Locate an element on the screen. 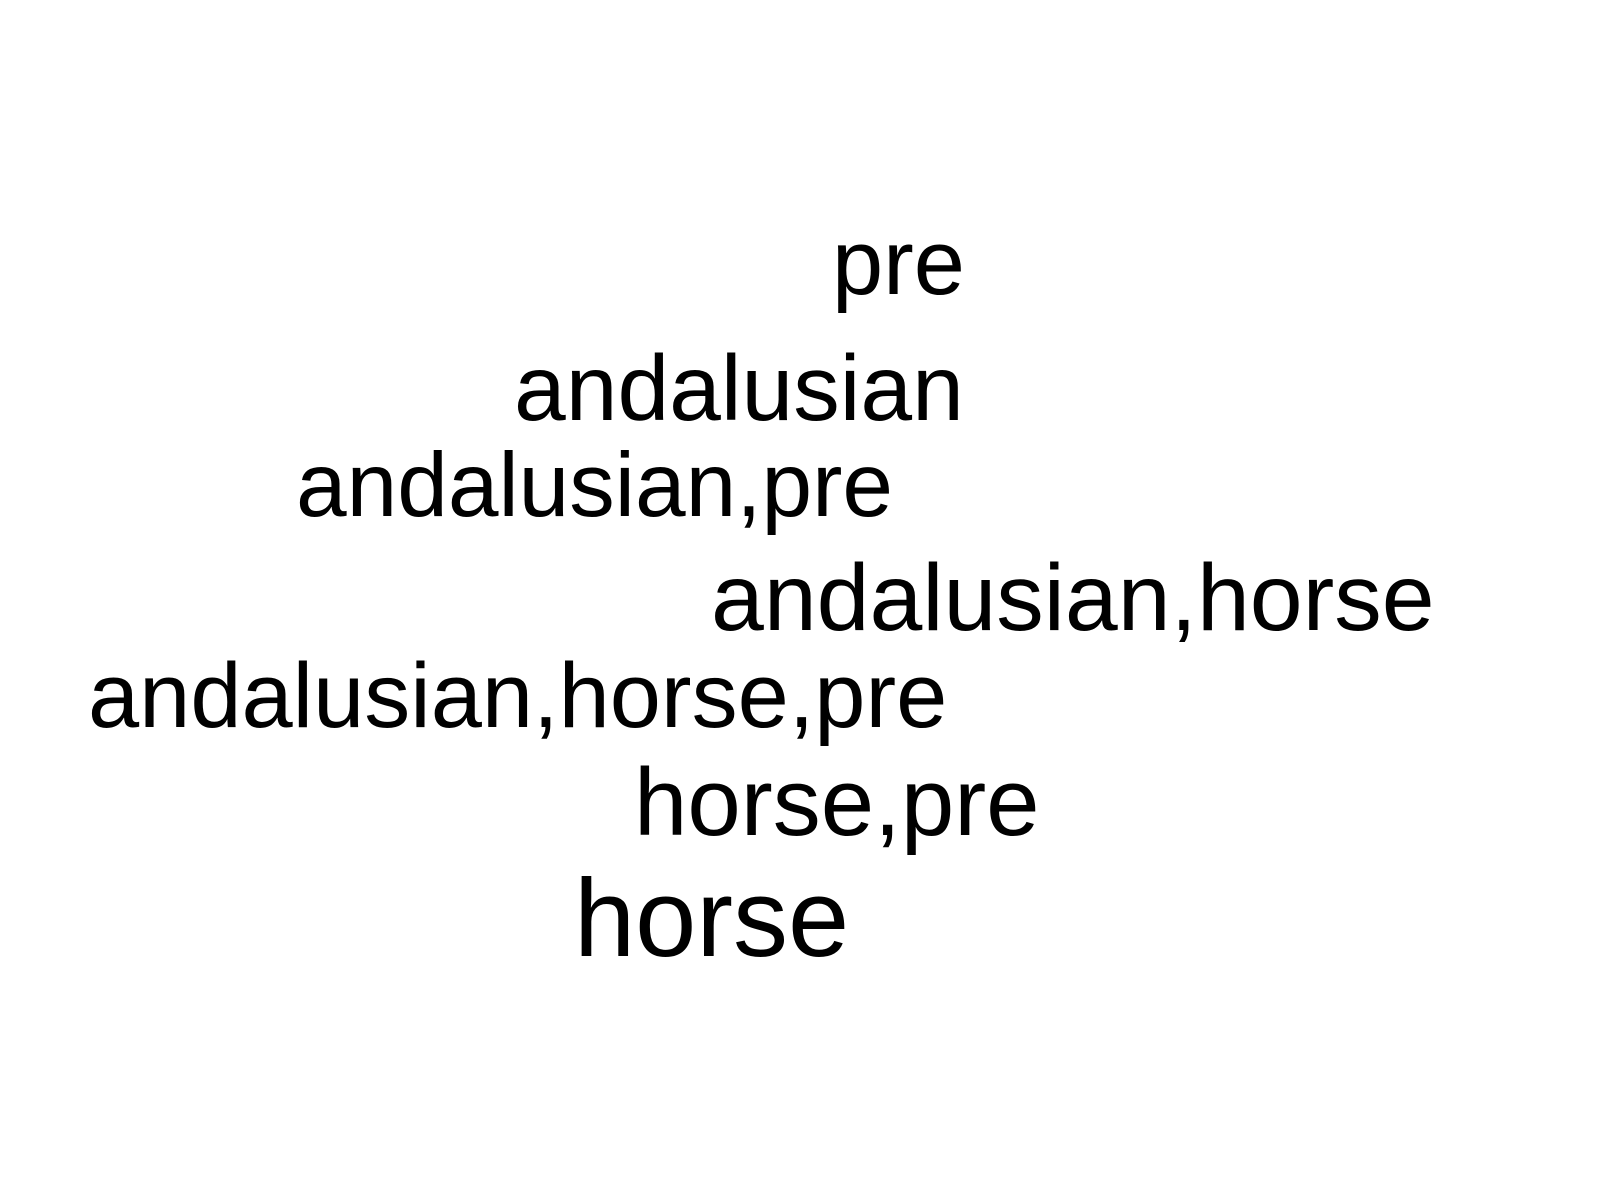  word-andalusian-horse: andalusian,horse is located at coordinates (1073, 598).